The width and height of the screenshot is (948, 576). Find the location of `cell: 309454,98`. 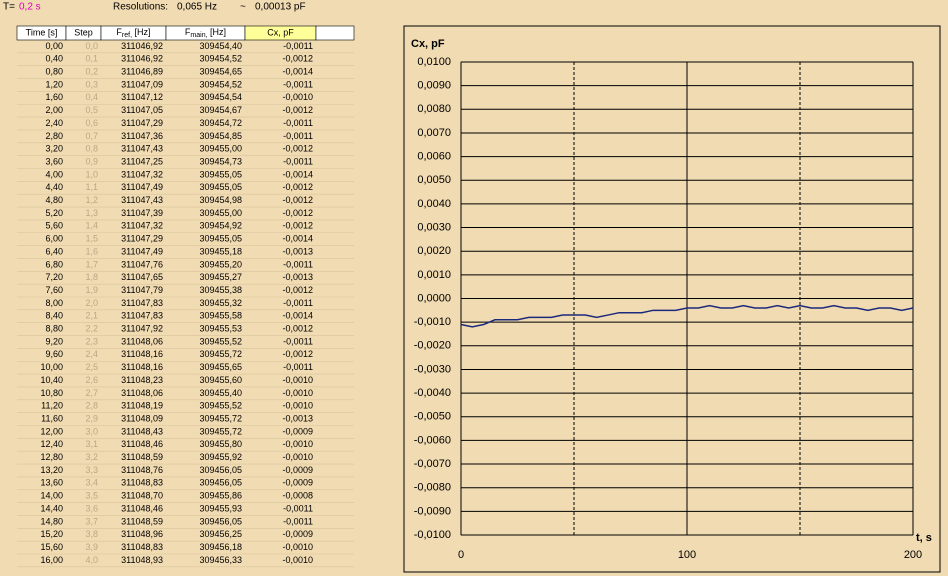

cell: 309454,98 is located at coordinates (220, 200).